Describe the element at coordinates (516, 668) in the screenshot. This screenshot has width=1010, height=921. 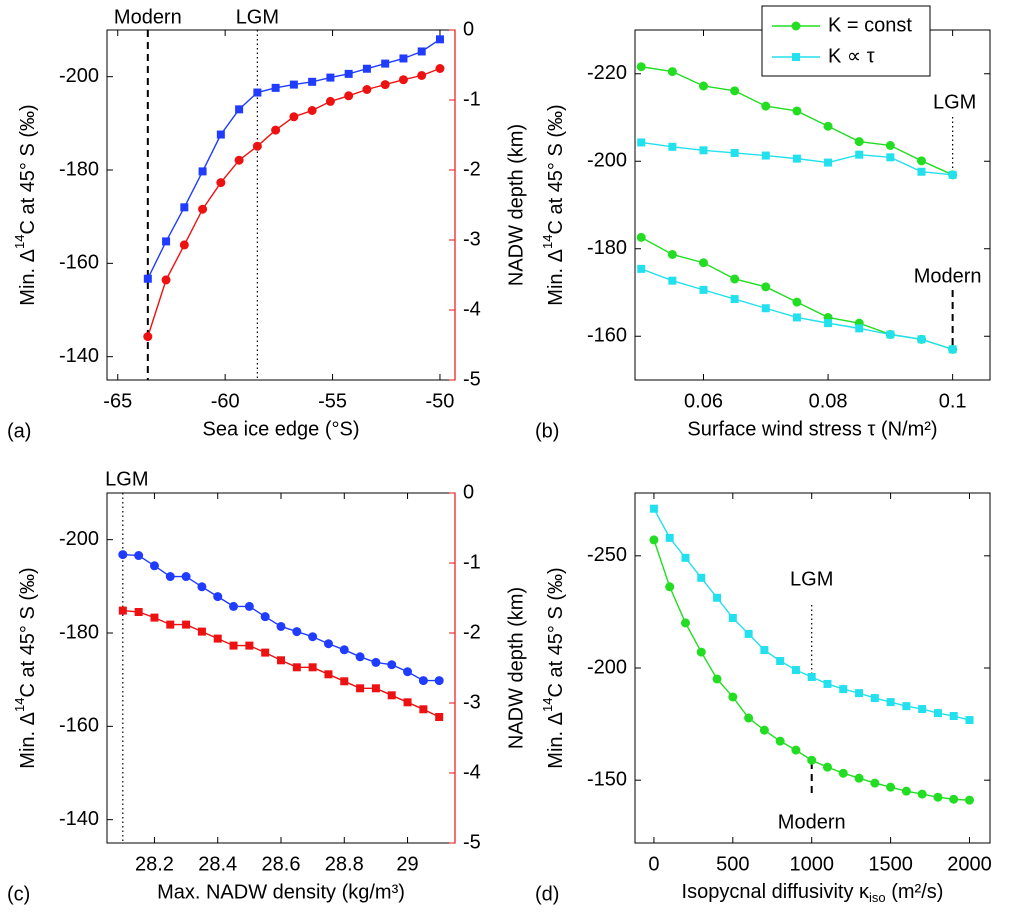
I see `y2-axis-label: NADW depth (km)` at that location.